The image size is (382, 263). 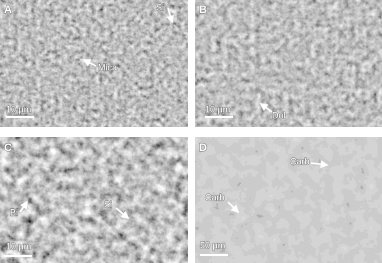 What do you see at coordinates (212, 245) in the screenshot?
I see `scale-bar-label: 50 μm` at bounding box center [212, 245].